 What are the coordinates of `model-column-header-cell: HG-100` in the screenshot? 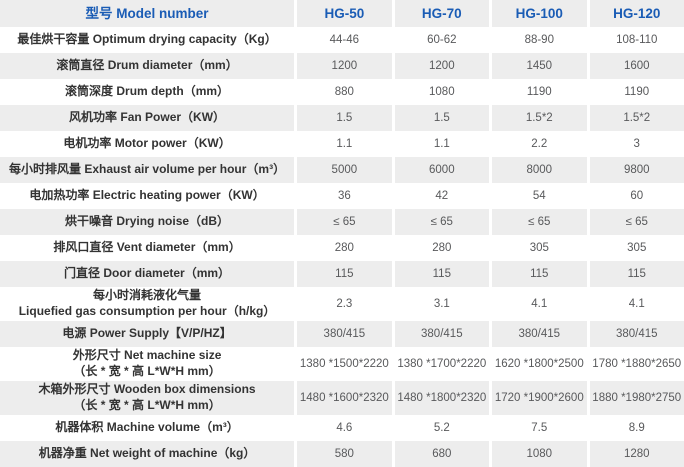 It's located at (537, 13).